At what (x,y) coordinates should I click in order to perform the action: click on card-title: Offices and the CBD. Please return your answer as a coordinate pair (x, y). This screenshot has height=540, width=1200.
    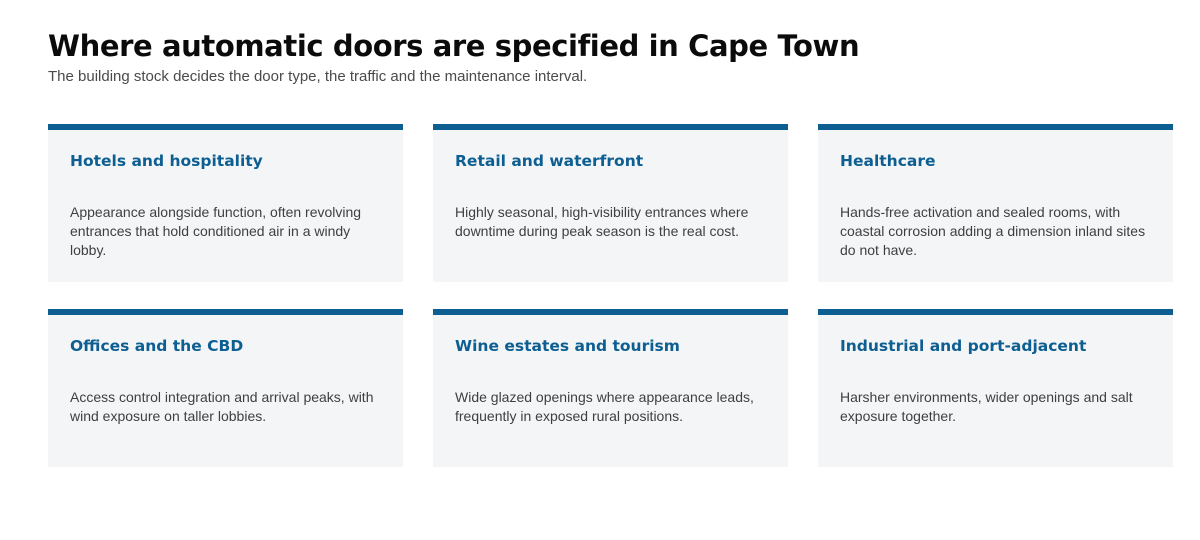
    Looking at the image, I should click on (157, 346).